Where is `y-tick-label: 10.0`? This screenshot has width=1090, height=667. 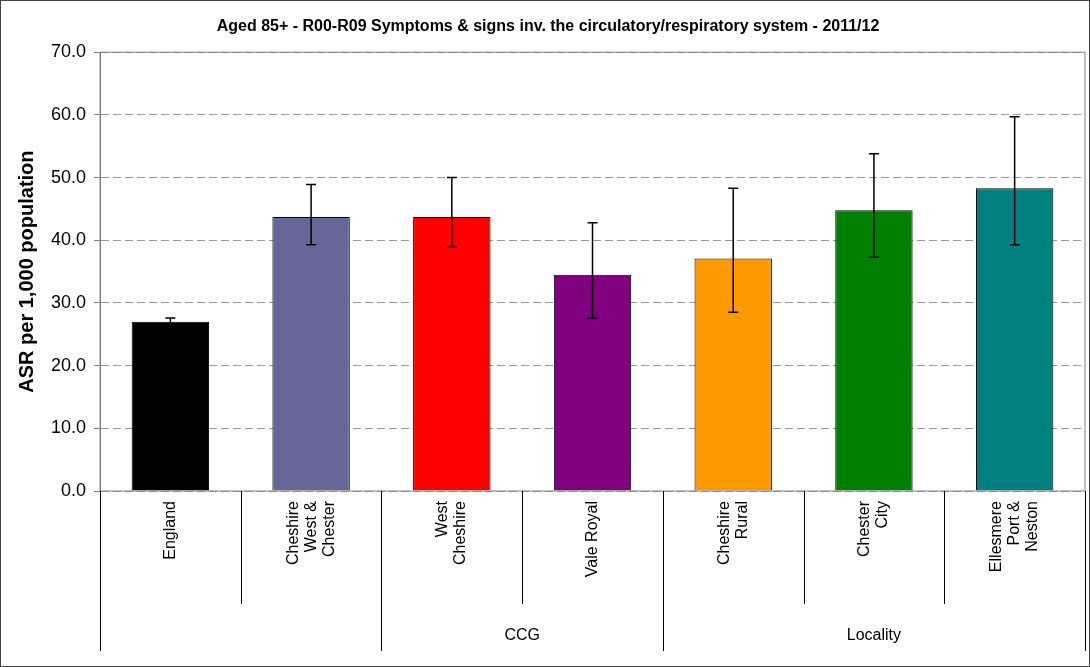 y-tick-label: 10.0 is located at coordinates (68, 427).